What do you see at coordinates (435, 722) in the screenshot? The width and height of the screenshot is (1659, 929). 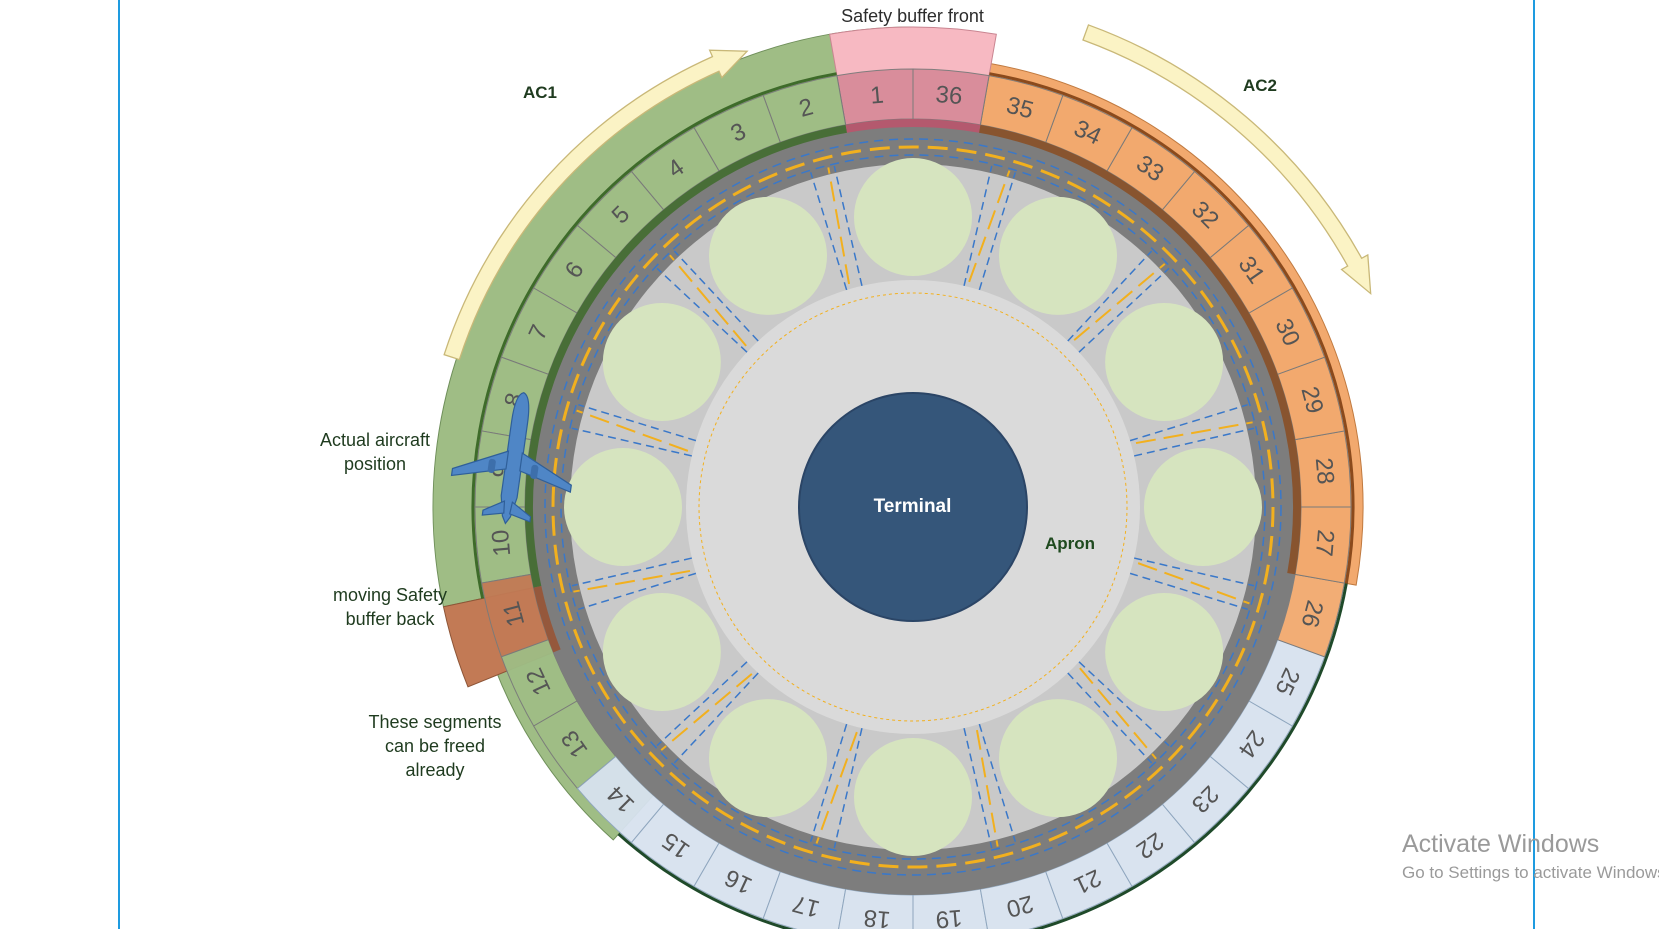 I see `freed-line-1: These segments` at bounding box center [435, 722].